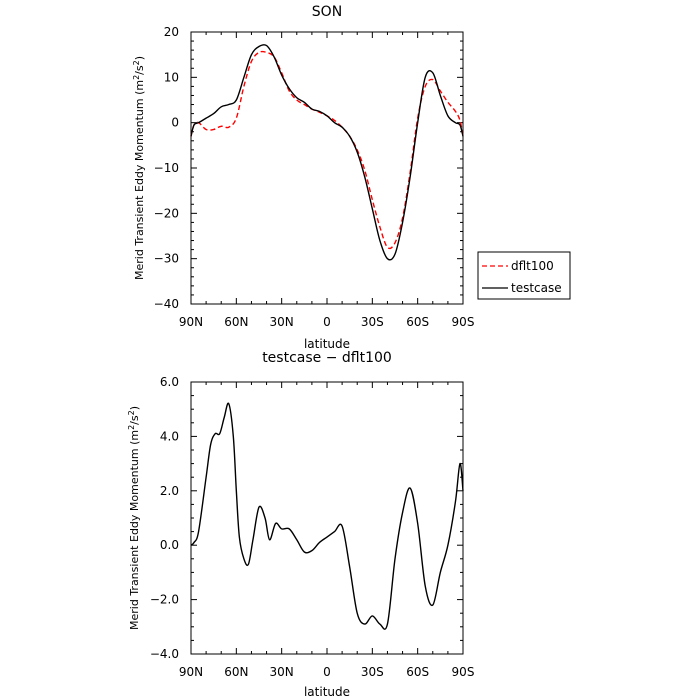  I want to click on bottom-series-lines, so click(327, 516).